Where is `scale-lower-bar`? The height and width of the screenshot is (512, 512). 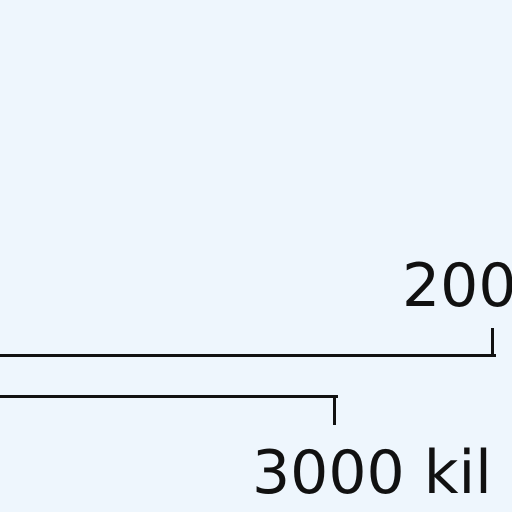 scale-lower-bar is located at coordinates (169, 396).